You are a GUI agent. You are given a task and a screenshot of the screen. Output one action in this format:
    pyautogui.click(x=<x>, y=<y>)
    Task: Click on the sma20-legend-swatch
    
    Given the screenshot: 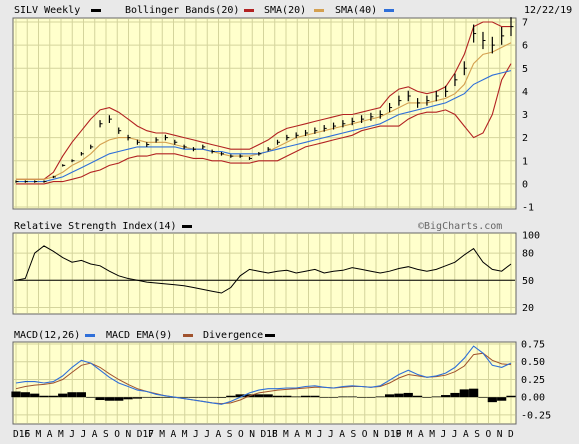 What is the action you would take?
    pyautogui.click(x=319, y=10)
    